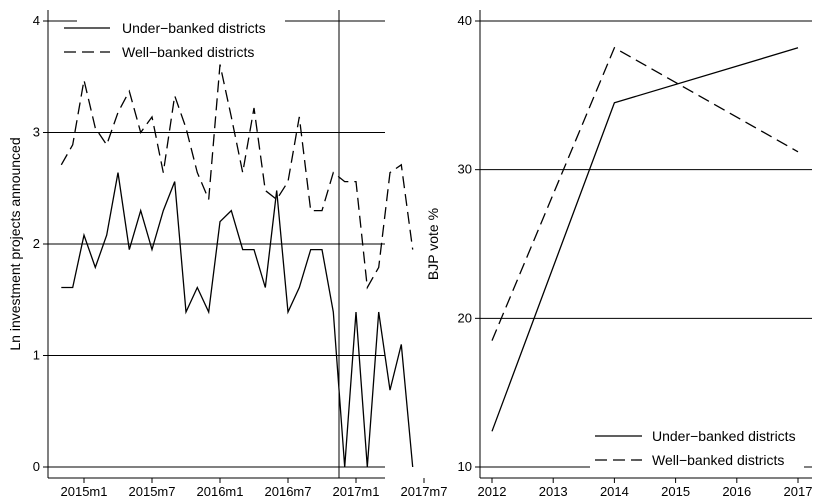  Describe the element at coordinates (424, 491) in the screenshot. I see `x-tick-label: 2017m7` at that location.